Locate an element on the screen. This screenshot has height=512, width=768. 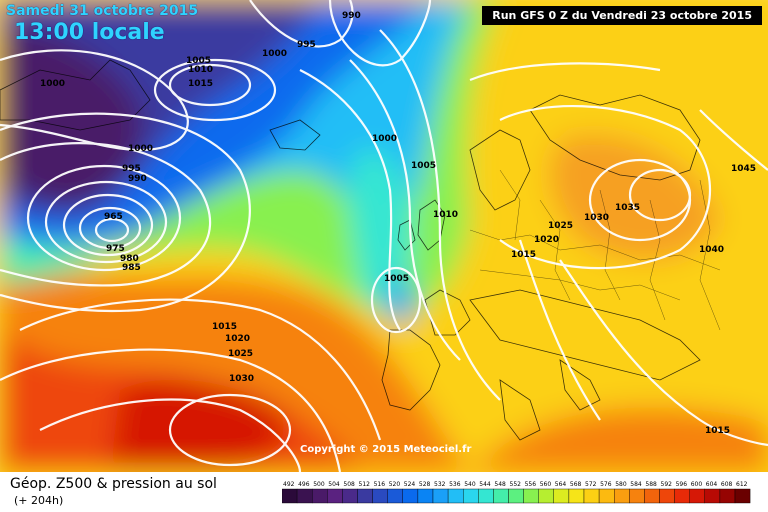
pressure-label: 975 is located at coordinates (115, 249).